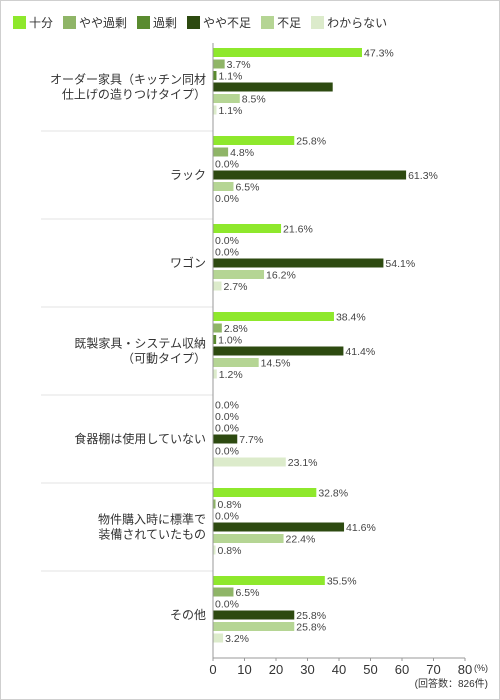  Describe the element at coordinates (236, 287) in the screenshot. I see `value-label: 2.7%` at that location.